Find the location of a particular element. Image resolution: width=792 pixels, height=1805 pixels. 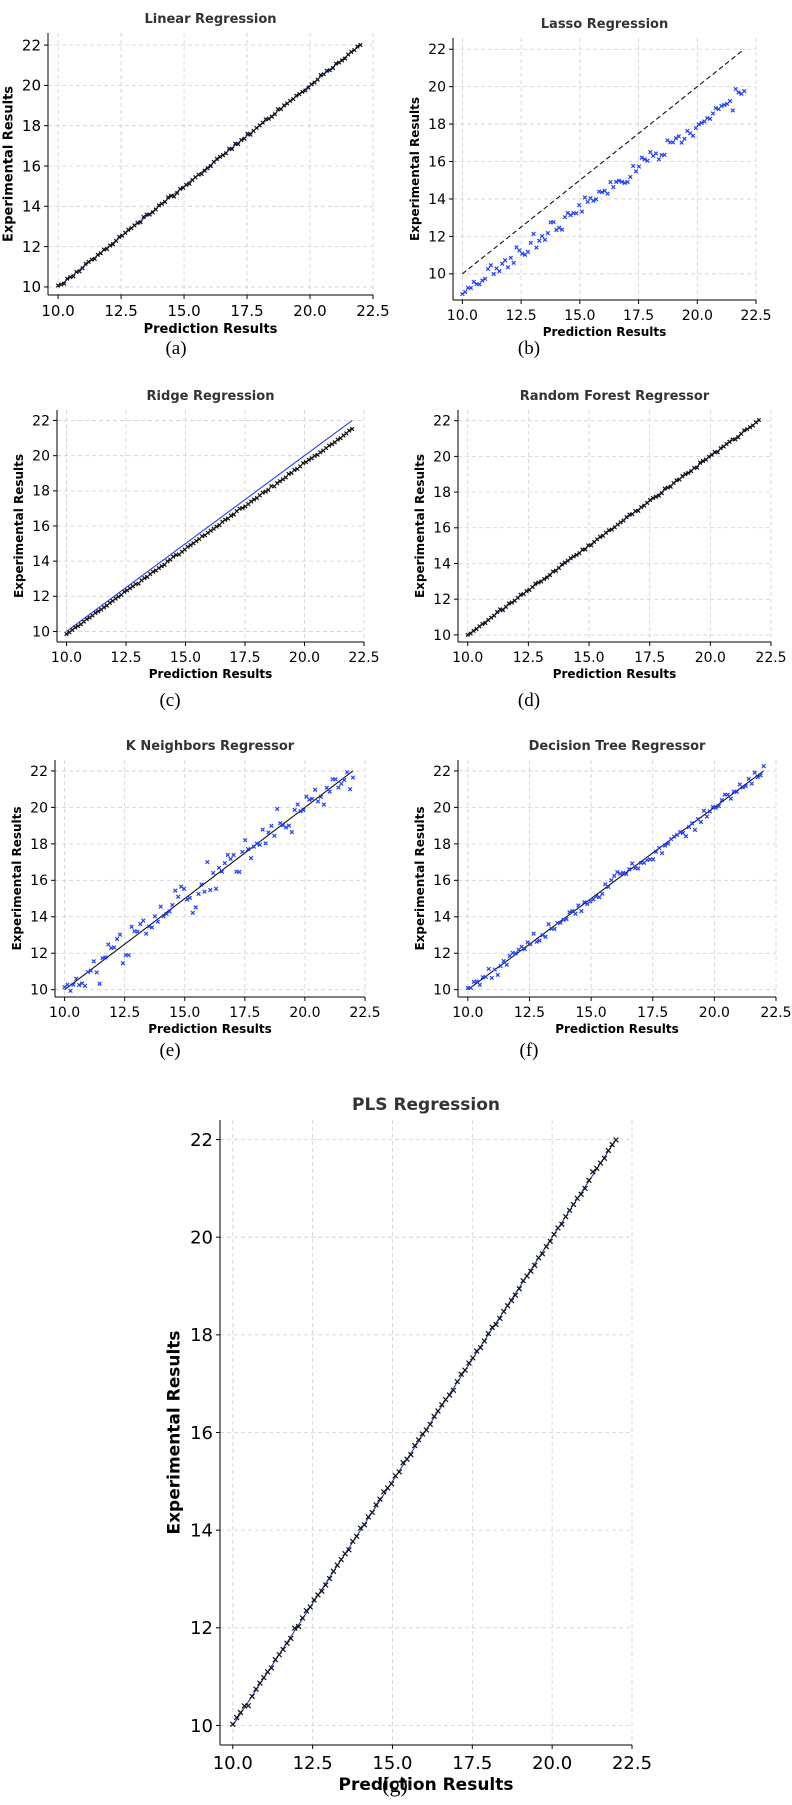

y-tick-label: 22 is located at coordinates (442, 422).